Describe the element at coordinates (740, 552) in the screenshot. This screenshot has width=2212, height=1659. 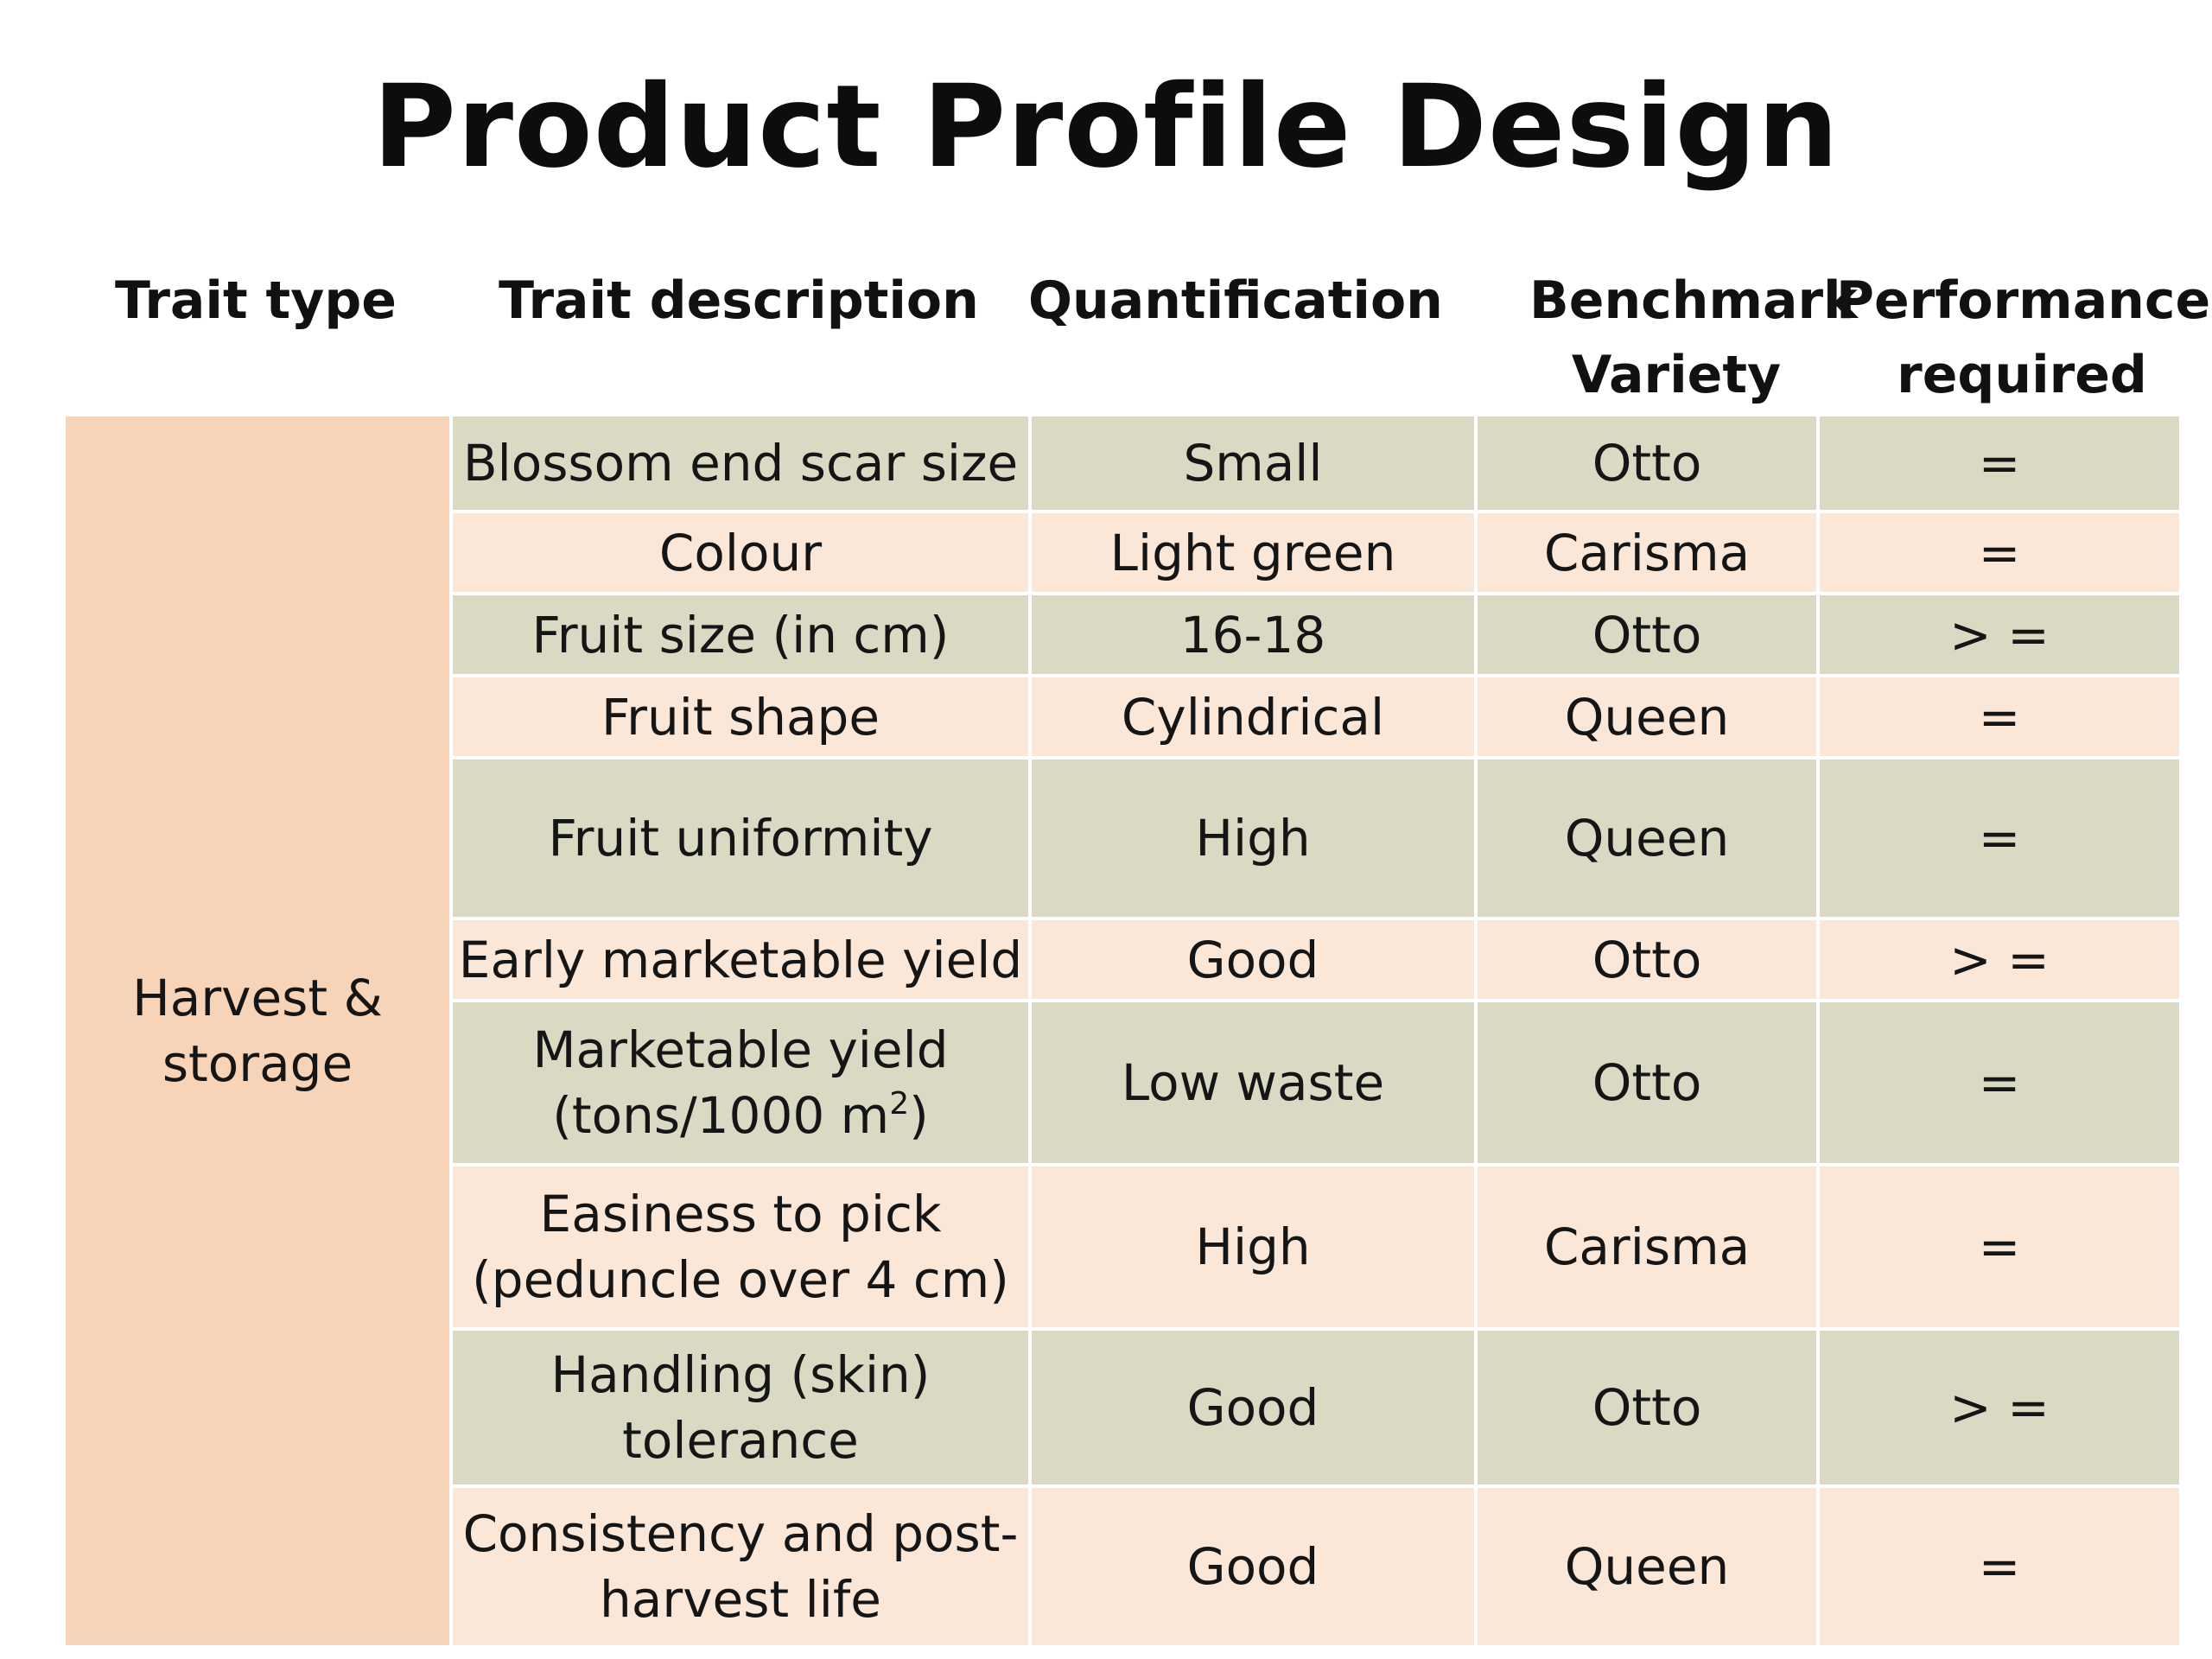
I see `trait-description-cell: Colour` at that location.